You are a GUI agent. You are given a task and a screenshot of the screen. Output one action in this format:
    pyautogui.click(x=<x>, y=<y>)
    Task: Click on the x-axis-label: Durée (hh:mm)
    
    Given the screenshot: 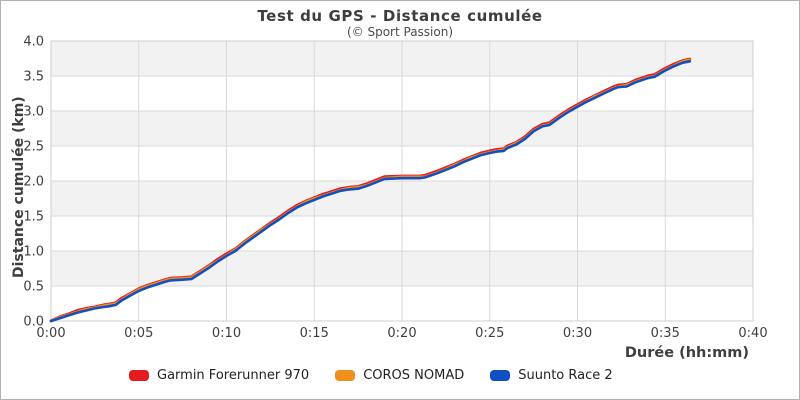 What is the action you would take?
    pyautogui.click(x=686, y=353)
    